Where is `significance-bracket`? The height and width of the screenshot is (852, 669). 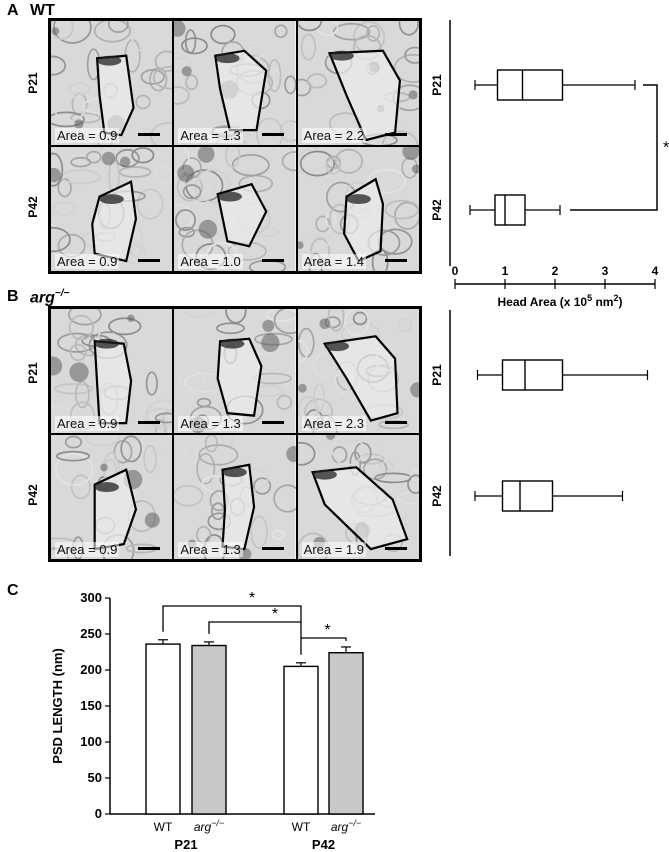
significance-bracket is located at coordinates (324, 639).